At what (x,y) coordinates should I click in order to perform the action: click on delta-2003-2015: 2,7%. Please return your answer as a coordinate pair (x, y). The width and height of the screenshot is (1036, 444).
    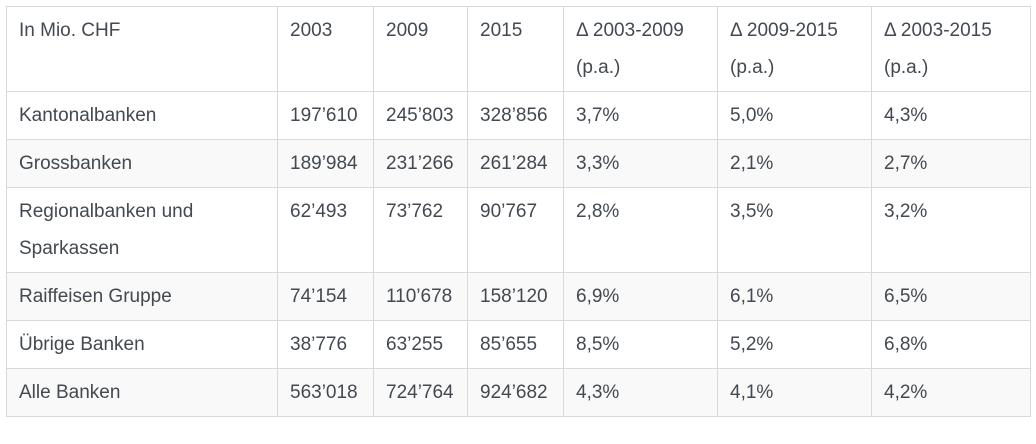
    Looking at the image, I should click on (951, 163).